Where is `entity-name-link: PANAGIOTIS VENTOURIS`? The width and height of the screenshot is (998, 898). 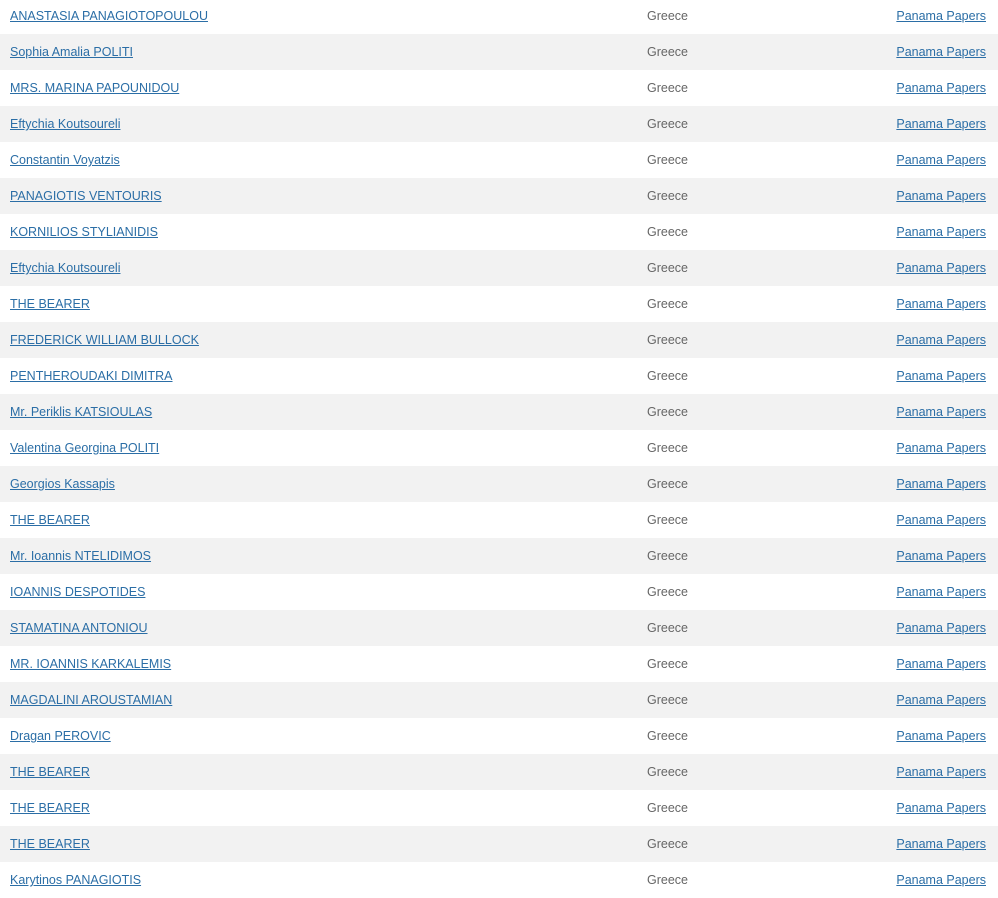 entity-name-link: PANAGIOTIS VENTOURIS is located at coordinates (86, 196).